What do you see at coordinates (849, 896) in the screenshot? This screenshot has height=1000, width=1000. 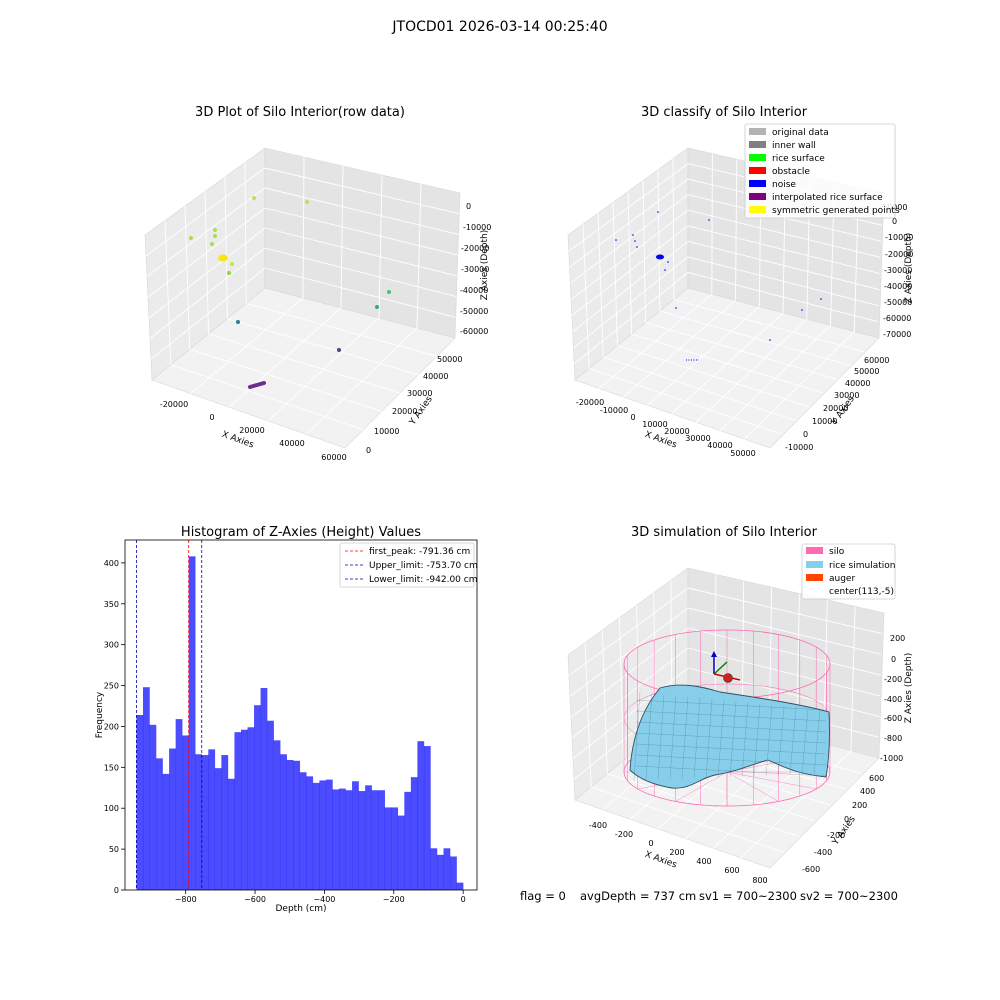 I see `status-sv2: sv2 = 700~2300` at bounding box center [849, 896].